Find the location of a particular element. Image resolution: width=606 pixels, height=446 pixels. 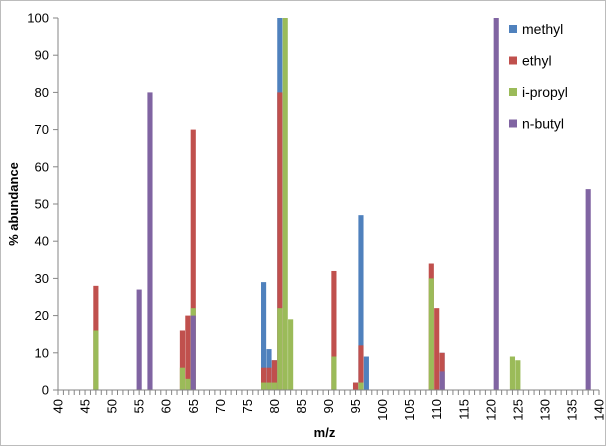

y-tick-label: 20 is located at coordinates (42, 315).